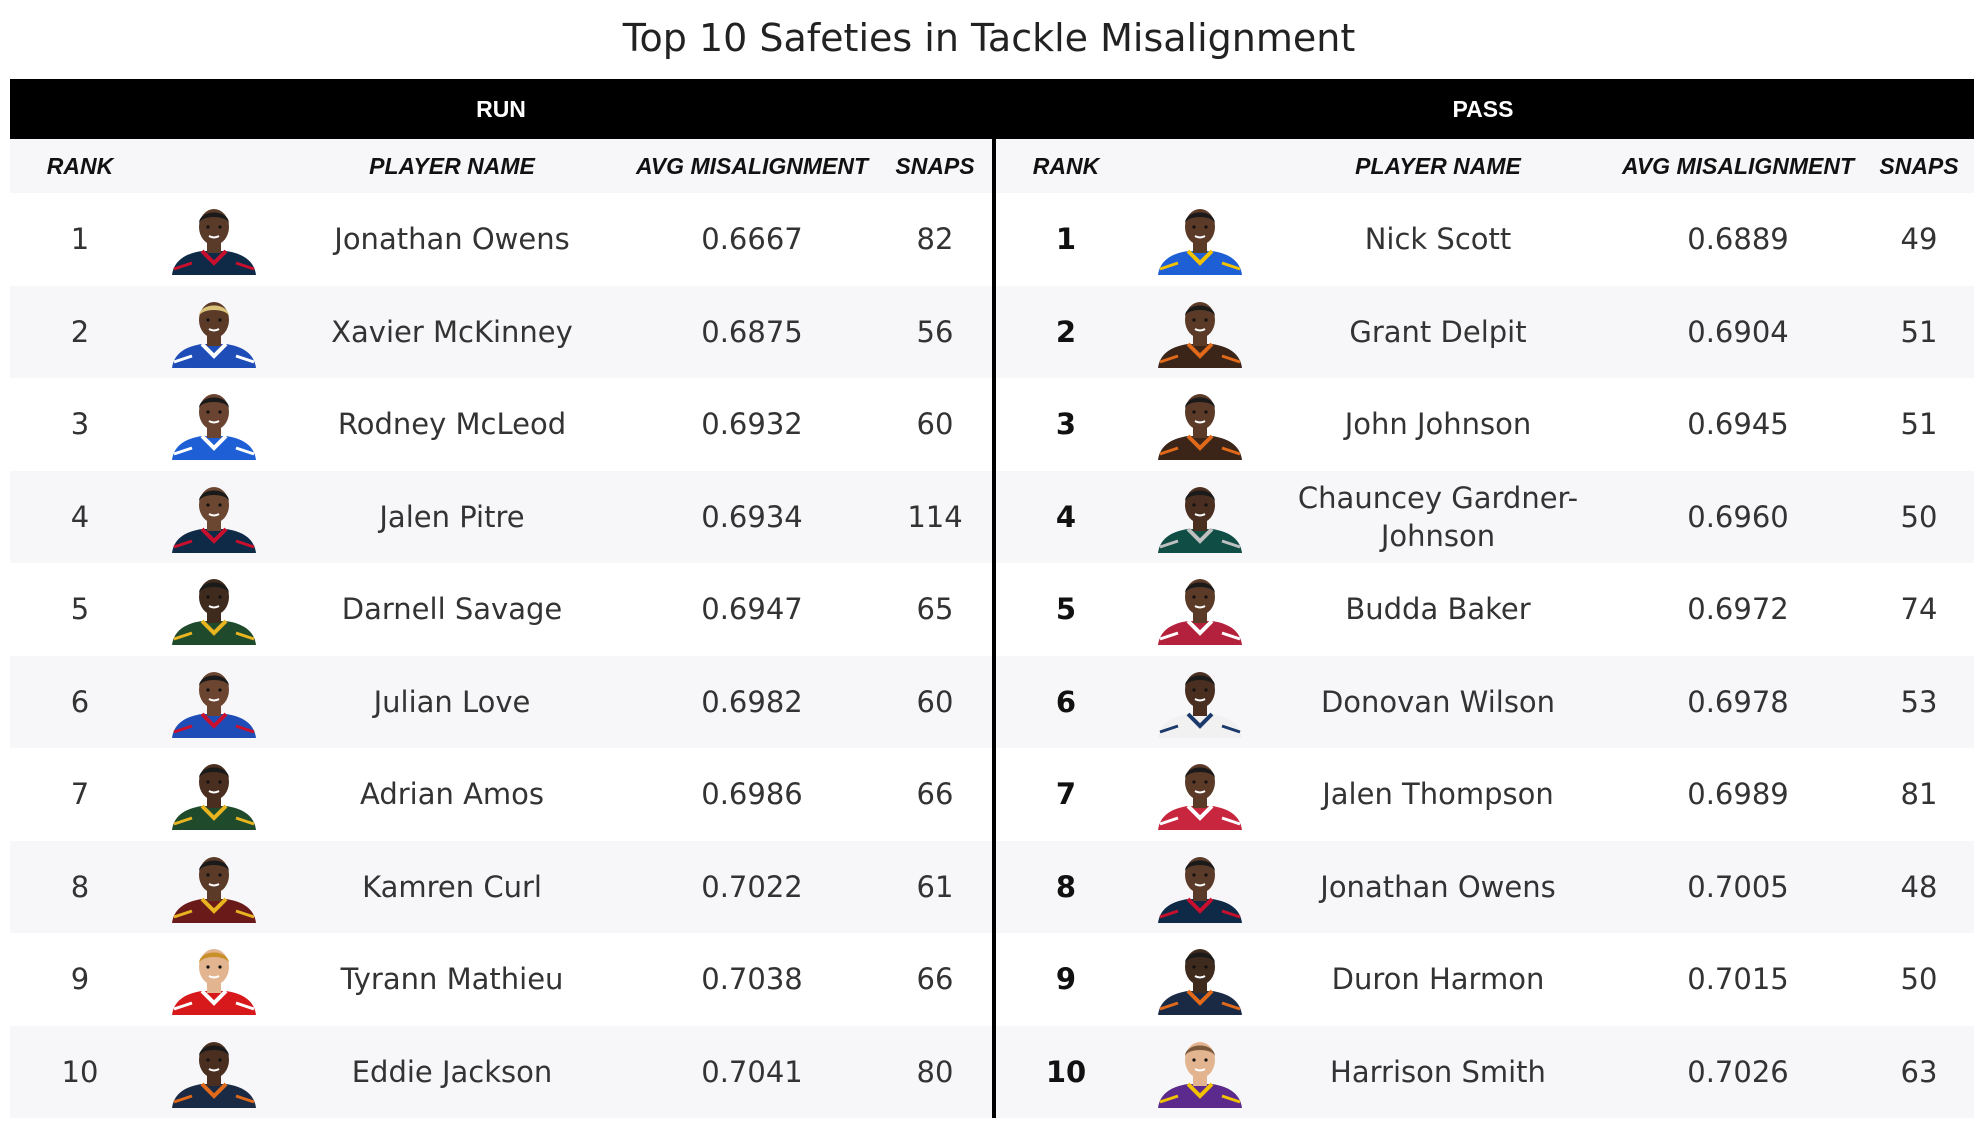  What do you see at coordinates (1066, 165) in the screenshot?
I see `pass-rank-header: RANK` at bounding box center [1066, 165].